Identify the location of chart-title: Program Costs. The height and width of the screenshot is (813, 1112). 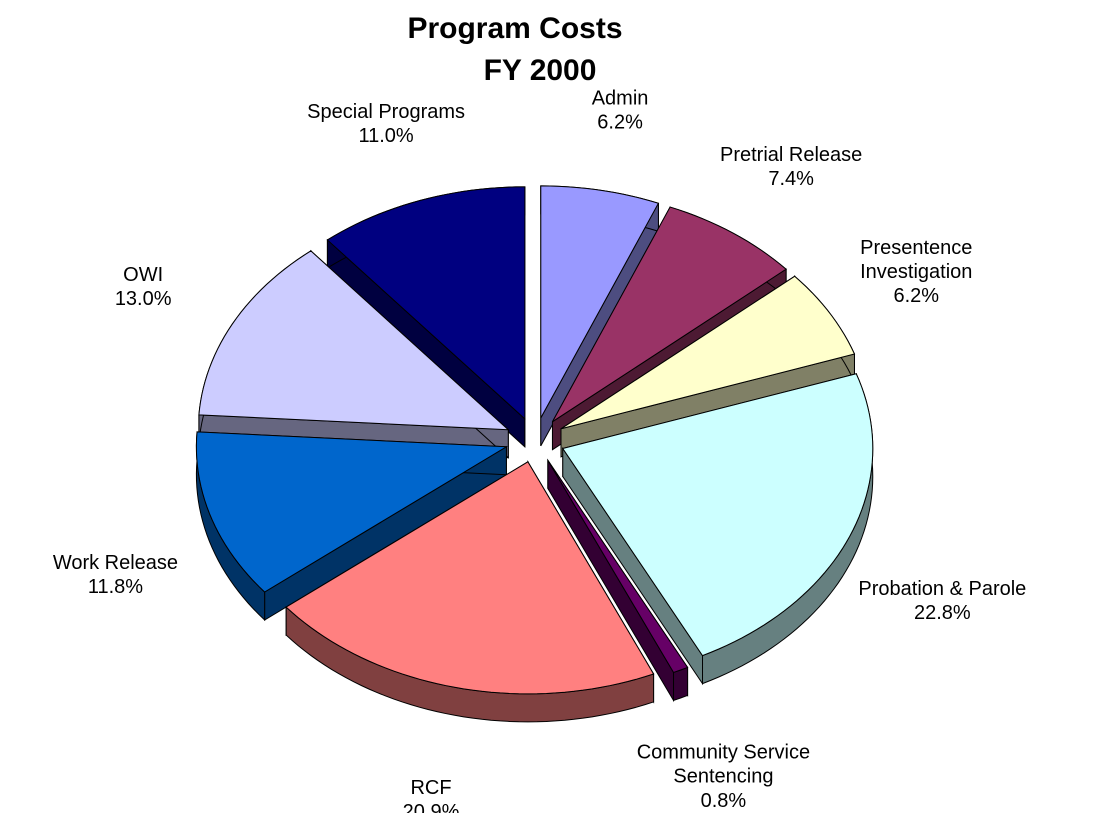
(514, 28).